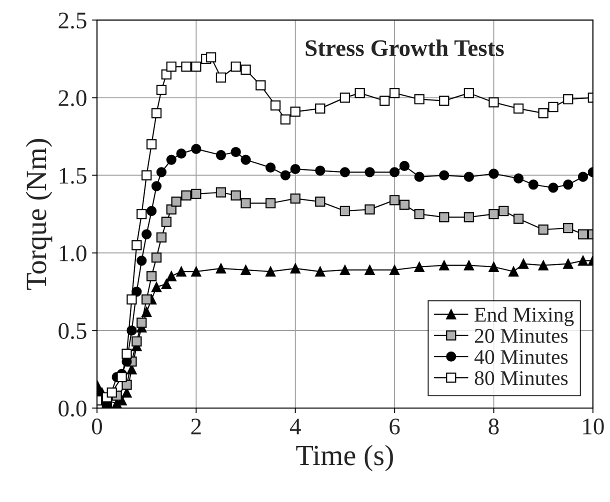  What do you see at coordinates (521, 357) in the screenshot?
I see `legend-label: 40 Minutes` at bounding box center [521, 357].